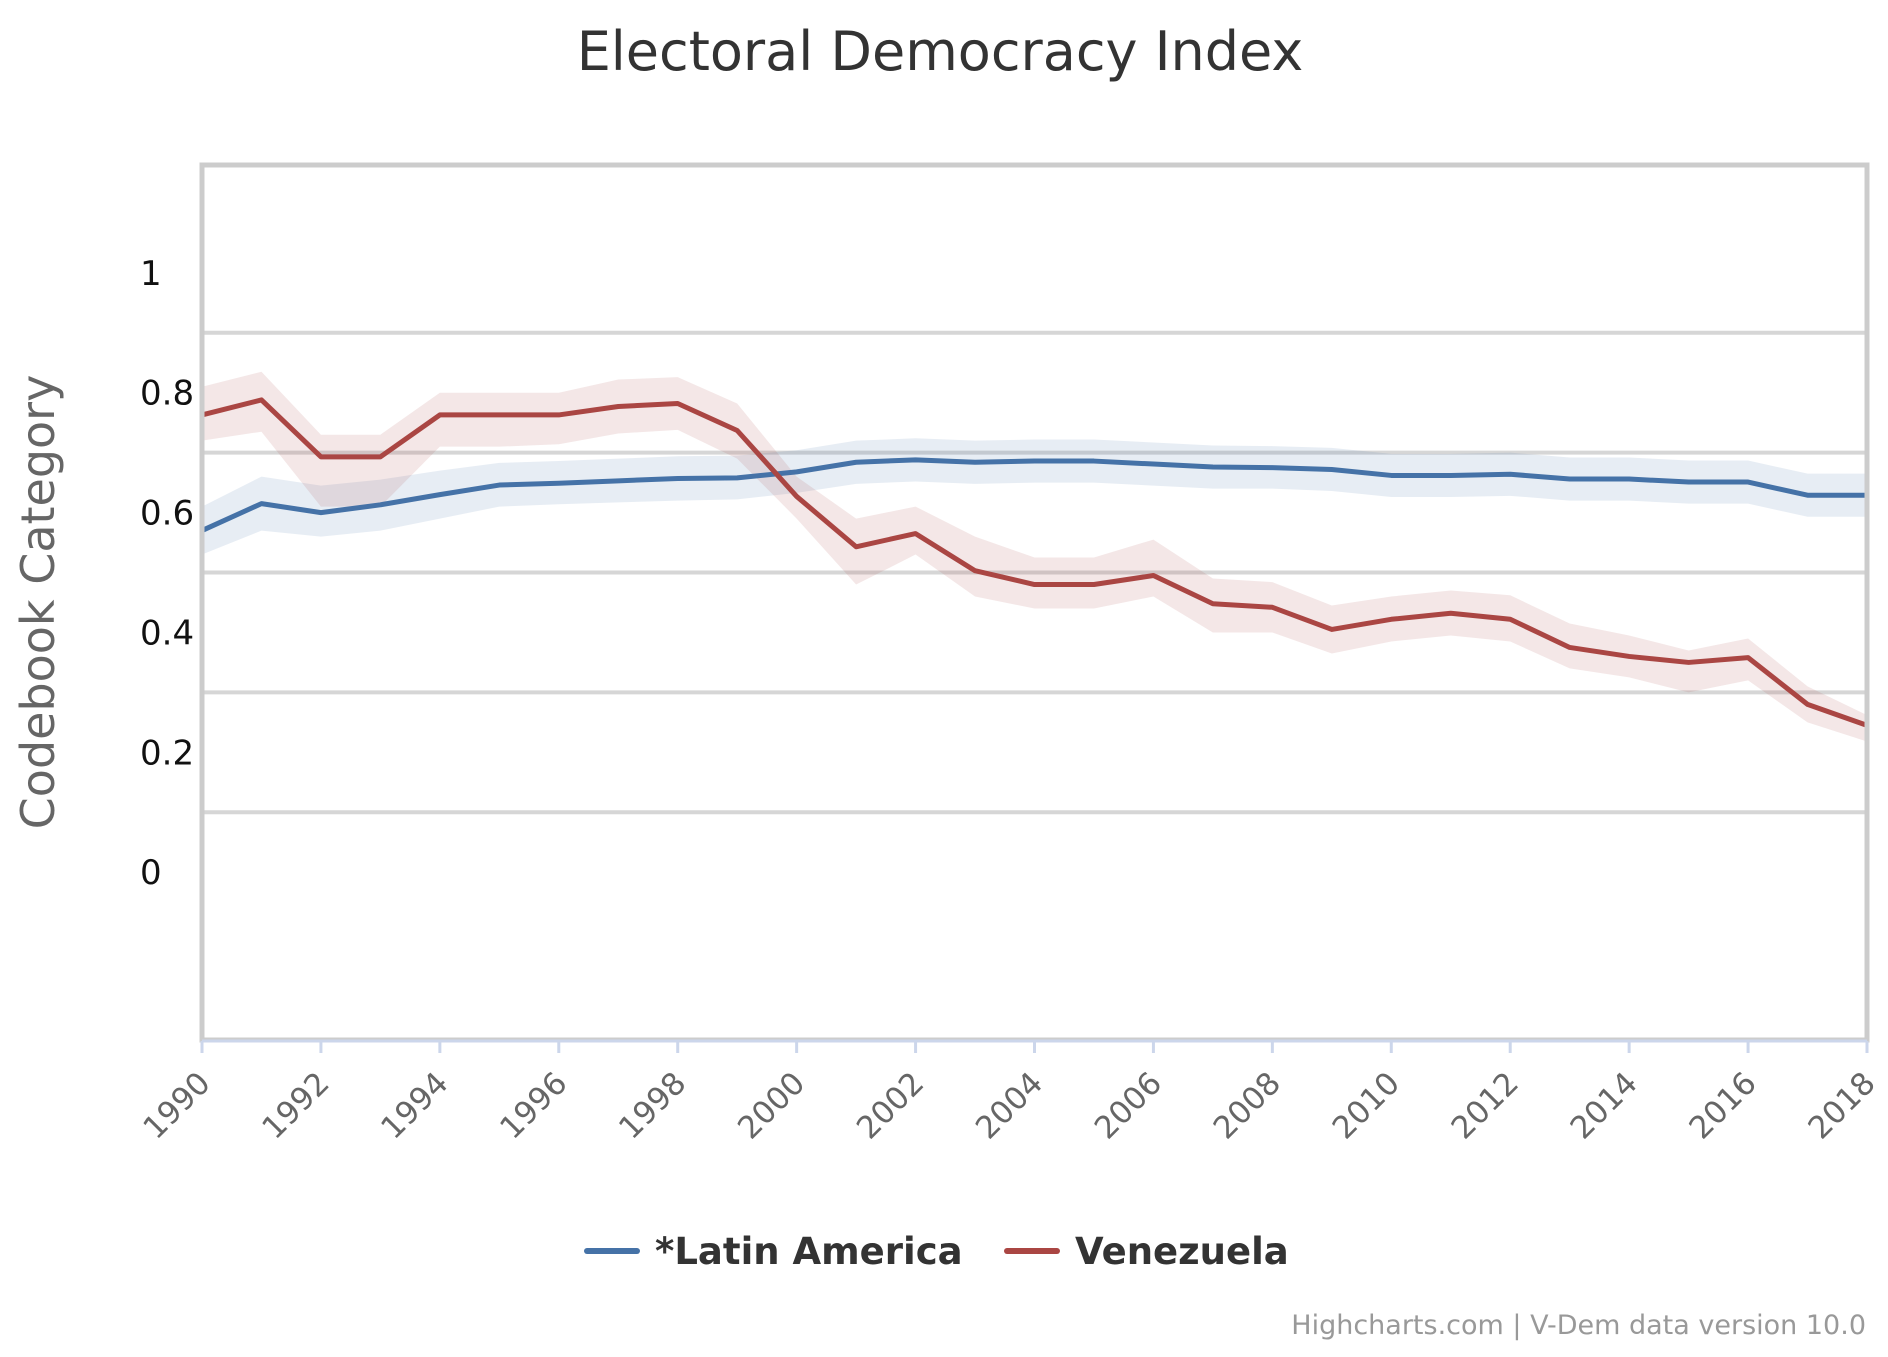  Describe the element at coordinates (533, 1105) in the screenshot. I see `x-tick-label: 1996` at that location.